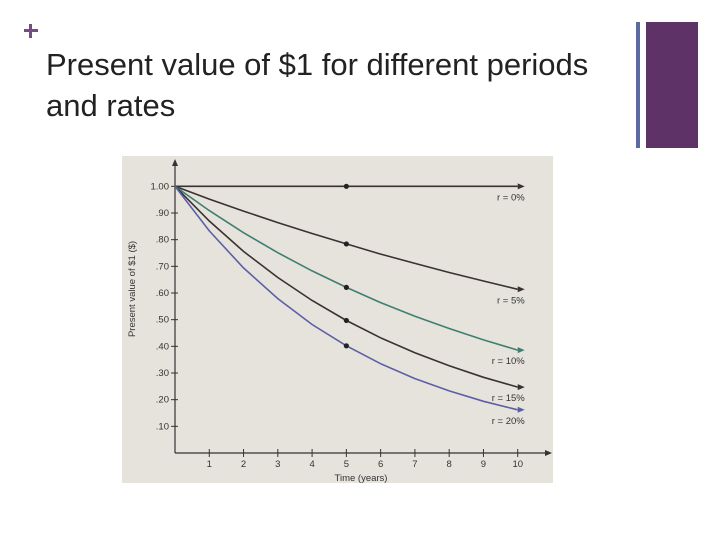  What do you see at coordinates (509, 421) in the screenshot?
I see `series-label: r = 20%` at bounding box center [509, 421].